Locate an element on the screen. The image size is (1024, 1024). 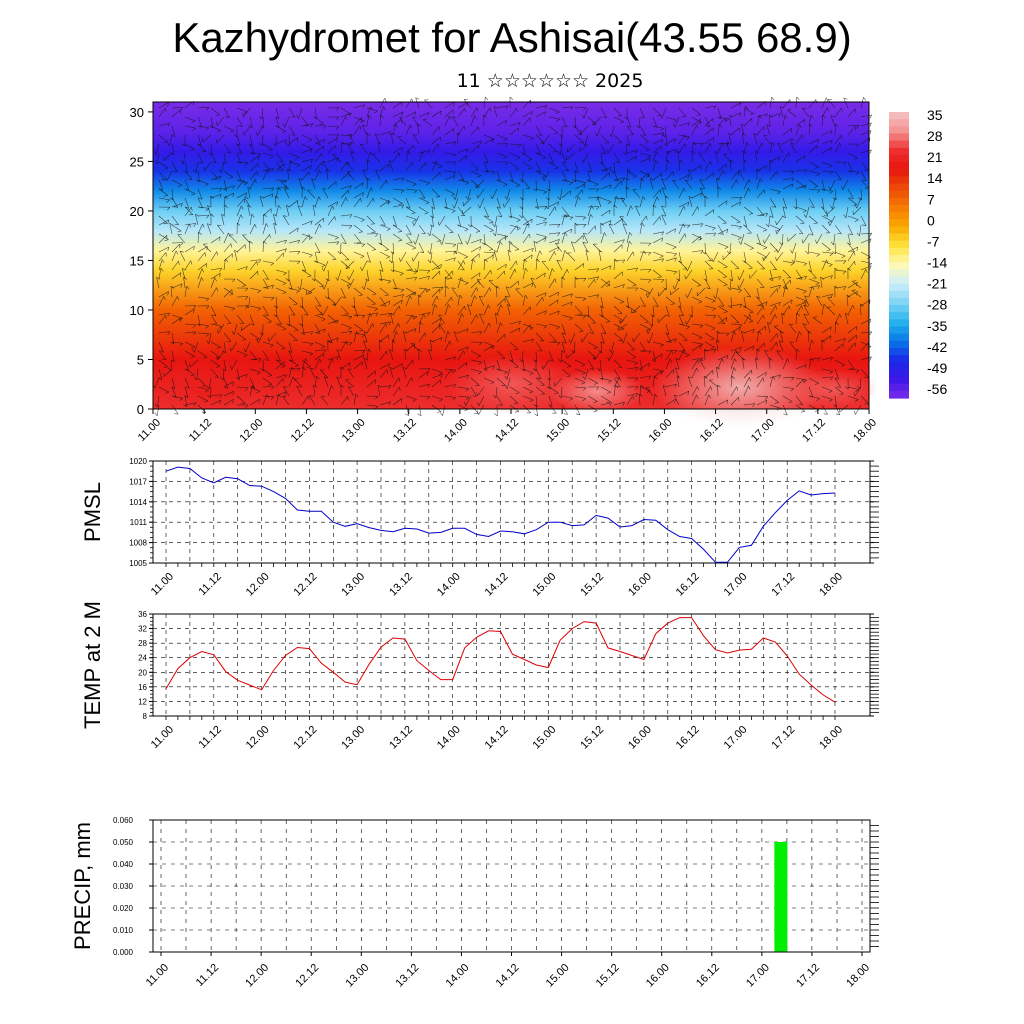
x-tick-label: 13.12 is located at coordinates (401, 585).